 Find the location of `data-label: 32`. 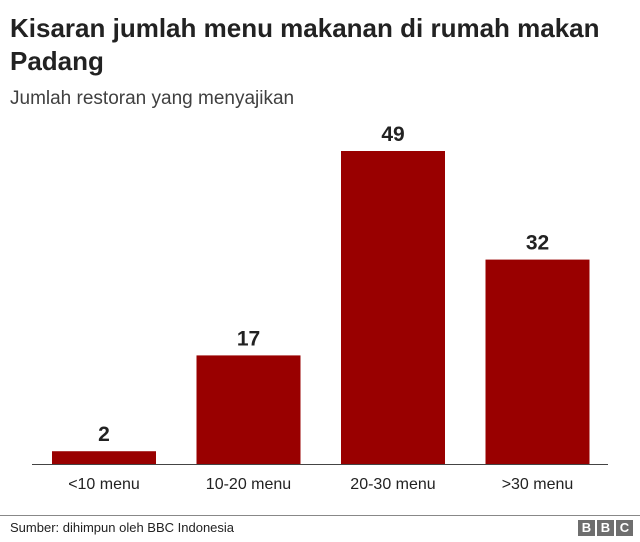

data-label: 32 is located at coordinates (537, 243).